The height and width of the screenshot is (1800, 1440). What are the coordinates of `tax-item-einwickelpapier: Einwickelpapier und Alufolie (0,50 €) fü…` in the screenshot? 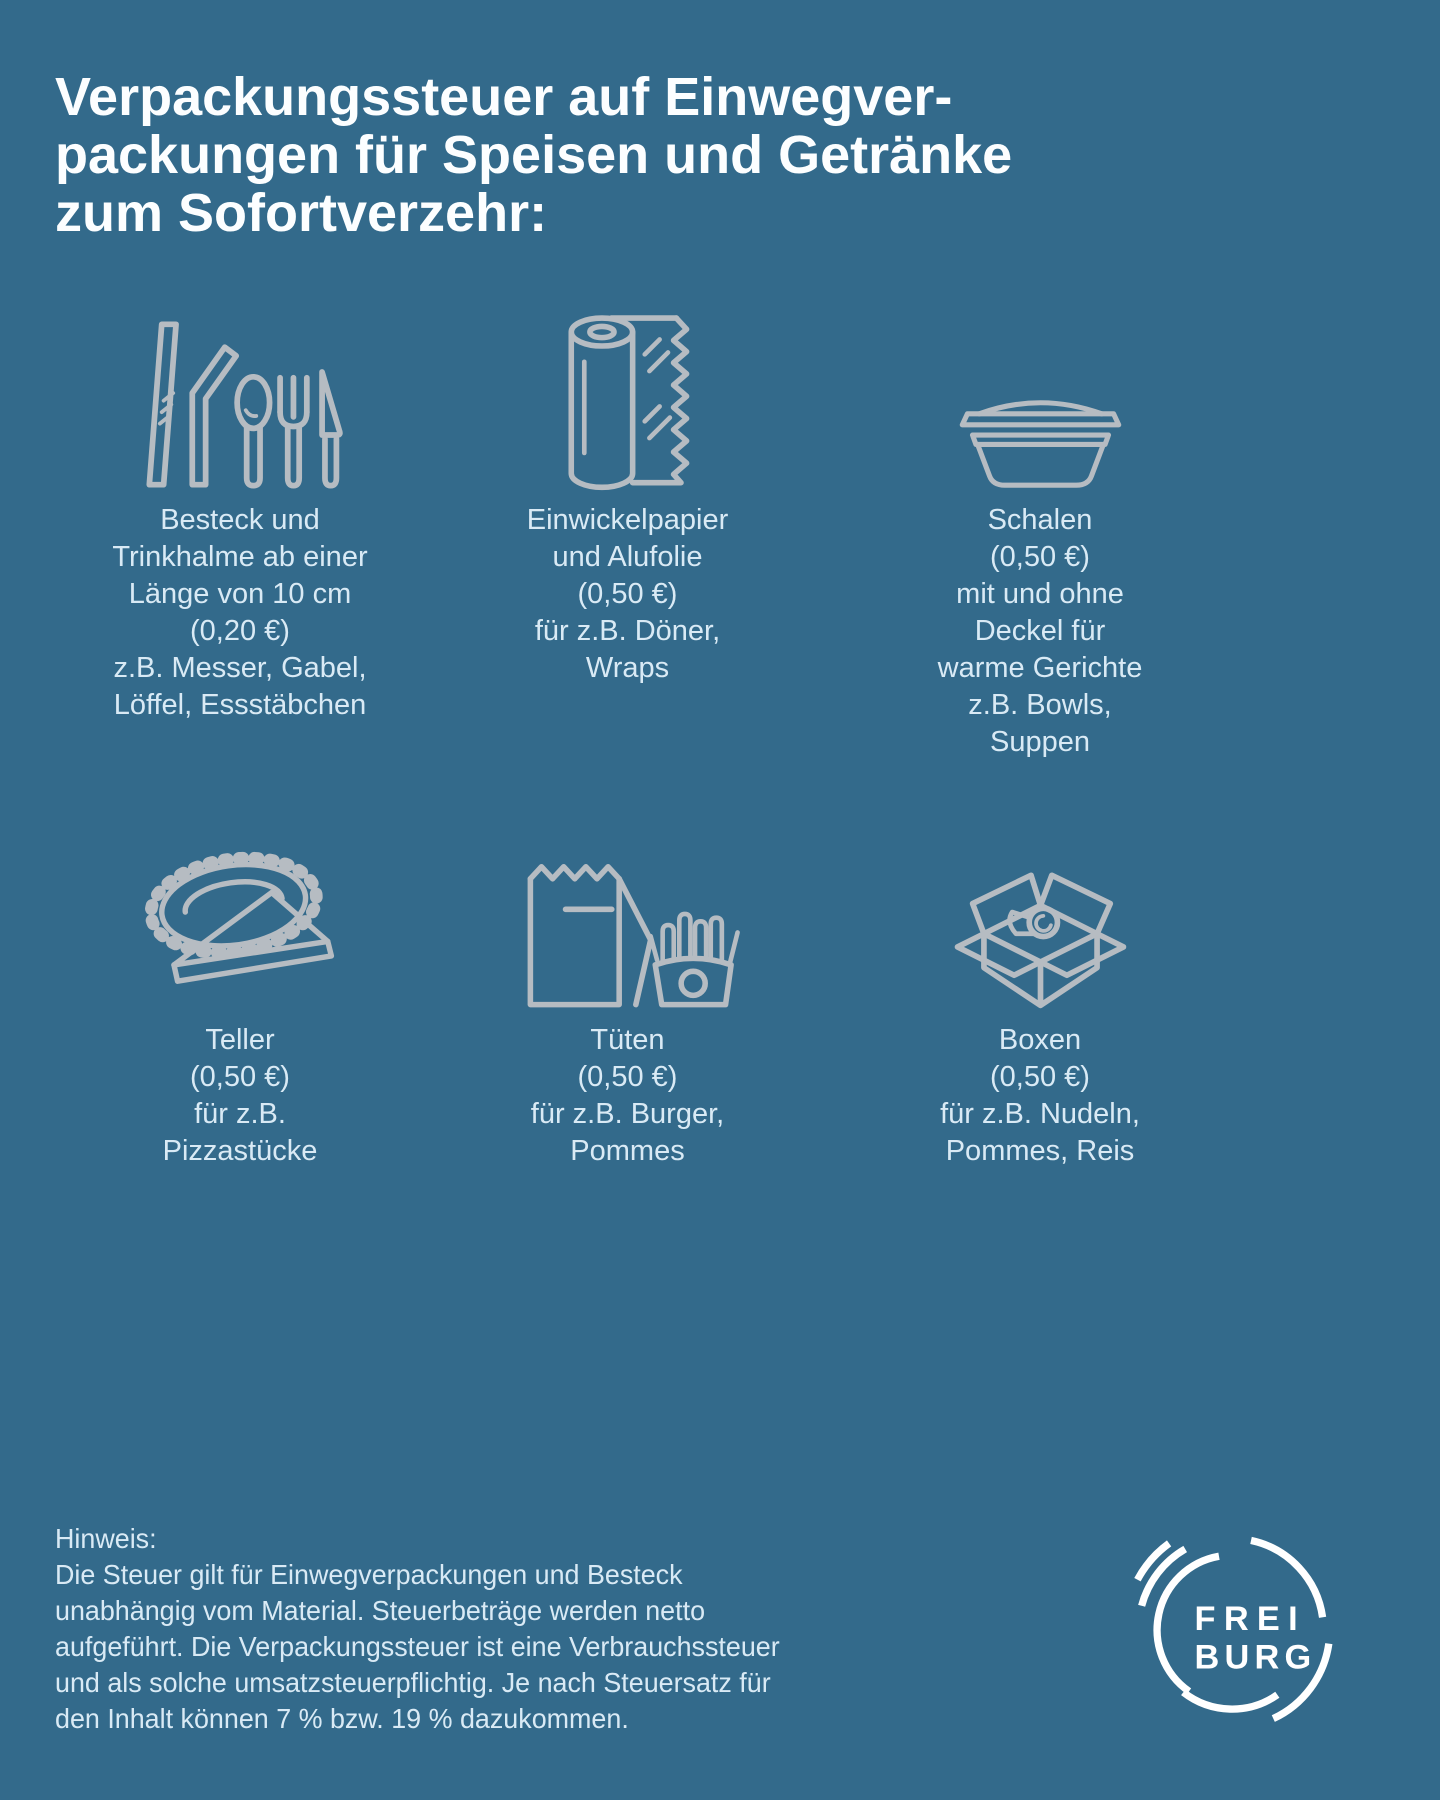 It's located at (627, 494).